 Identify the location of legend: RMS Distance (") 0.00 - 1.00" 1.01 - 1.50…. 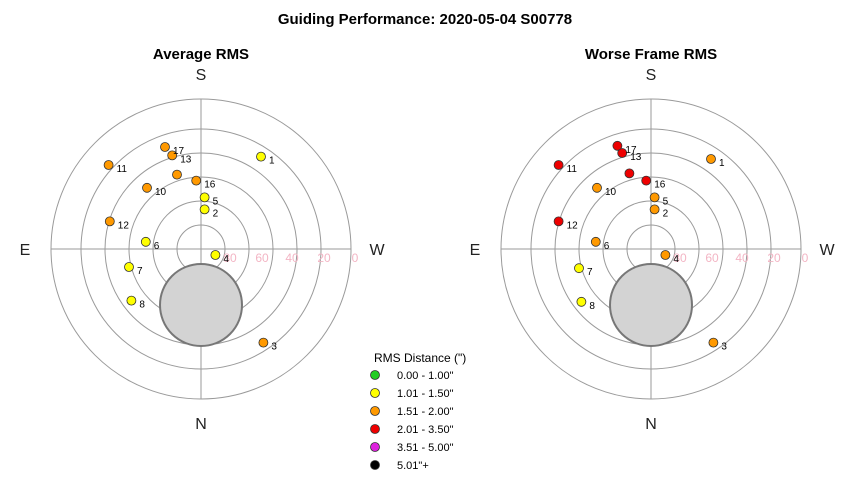
(418, 411).